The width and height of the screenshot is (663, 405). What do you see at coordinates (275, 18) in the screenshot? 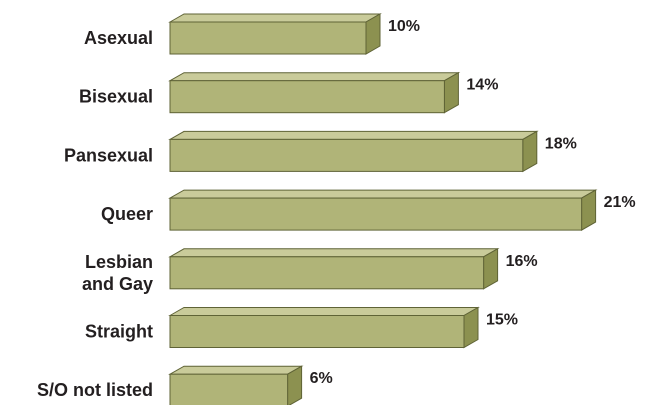
I see `bar-top-face-asexual` at bounding box center [275, 18].